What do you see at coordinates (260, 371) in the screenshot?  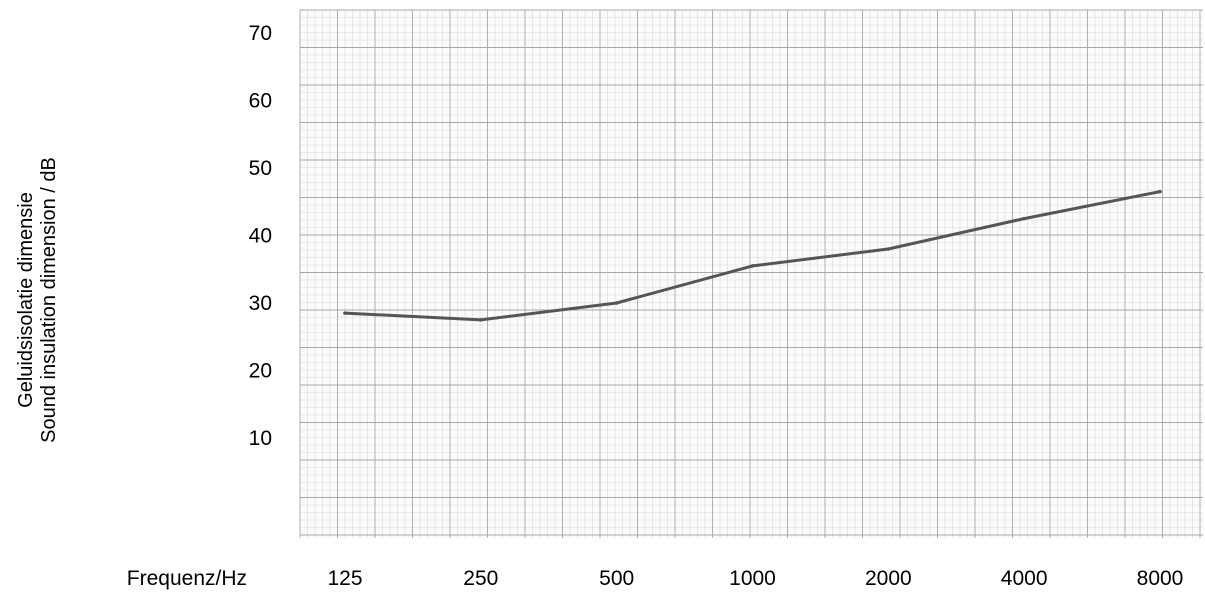 I see `y-tick-label: 20` at bounding box center [260, 371].